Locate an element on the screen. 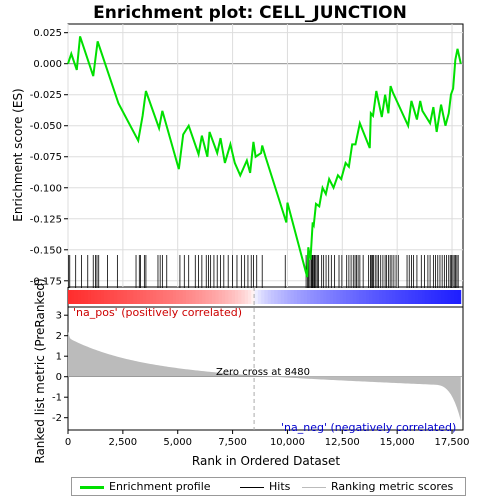 This screenshot has width=500, height=500. legend-item-hits: Hits is located at coordinates (265, 487).